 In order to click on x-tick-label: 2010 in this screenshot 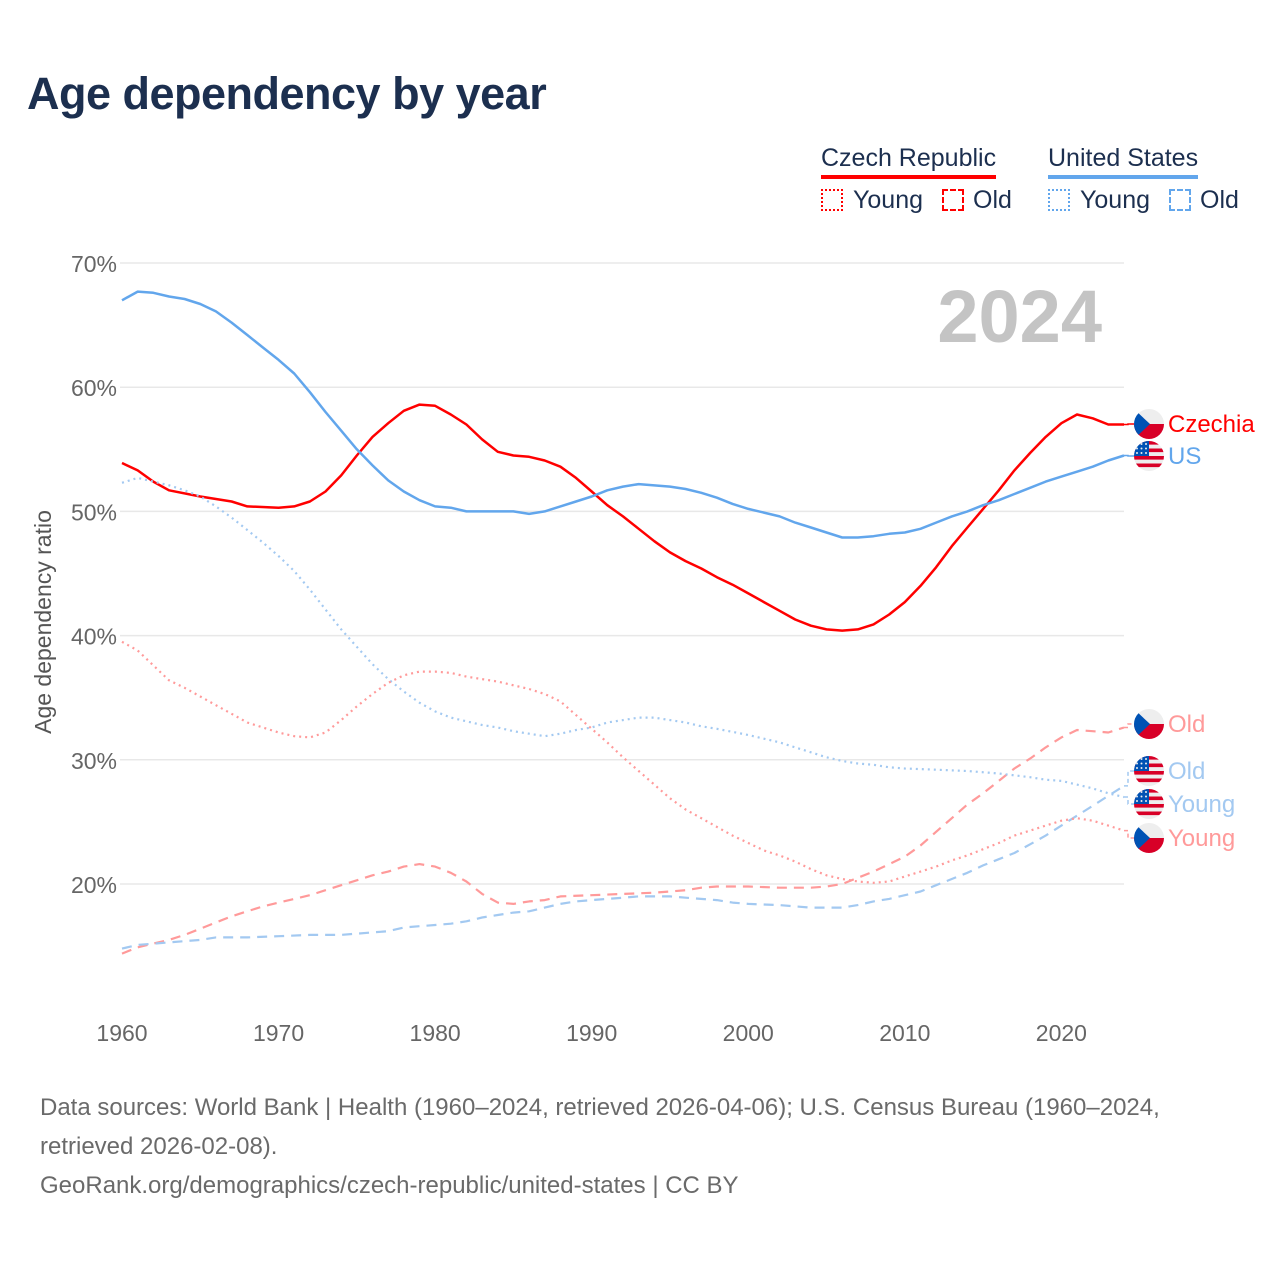, I will do `click(904, 1033)`.